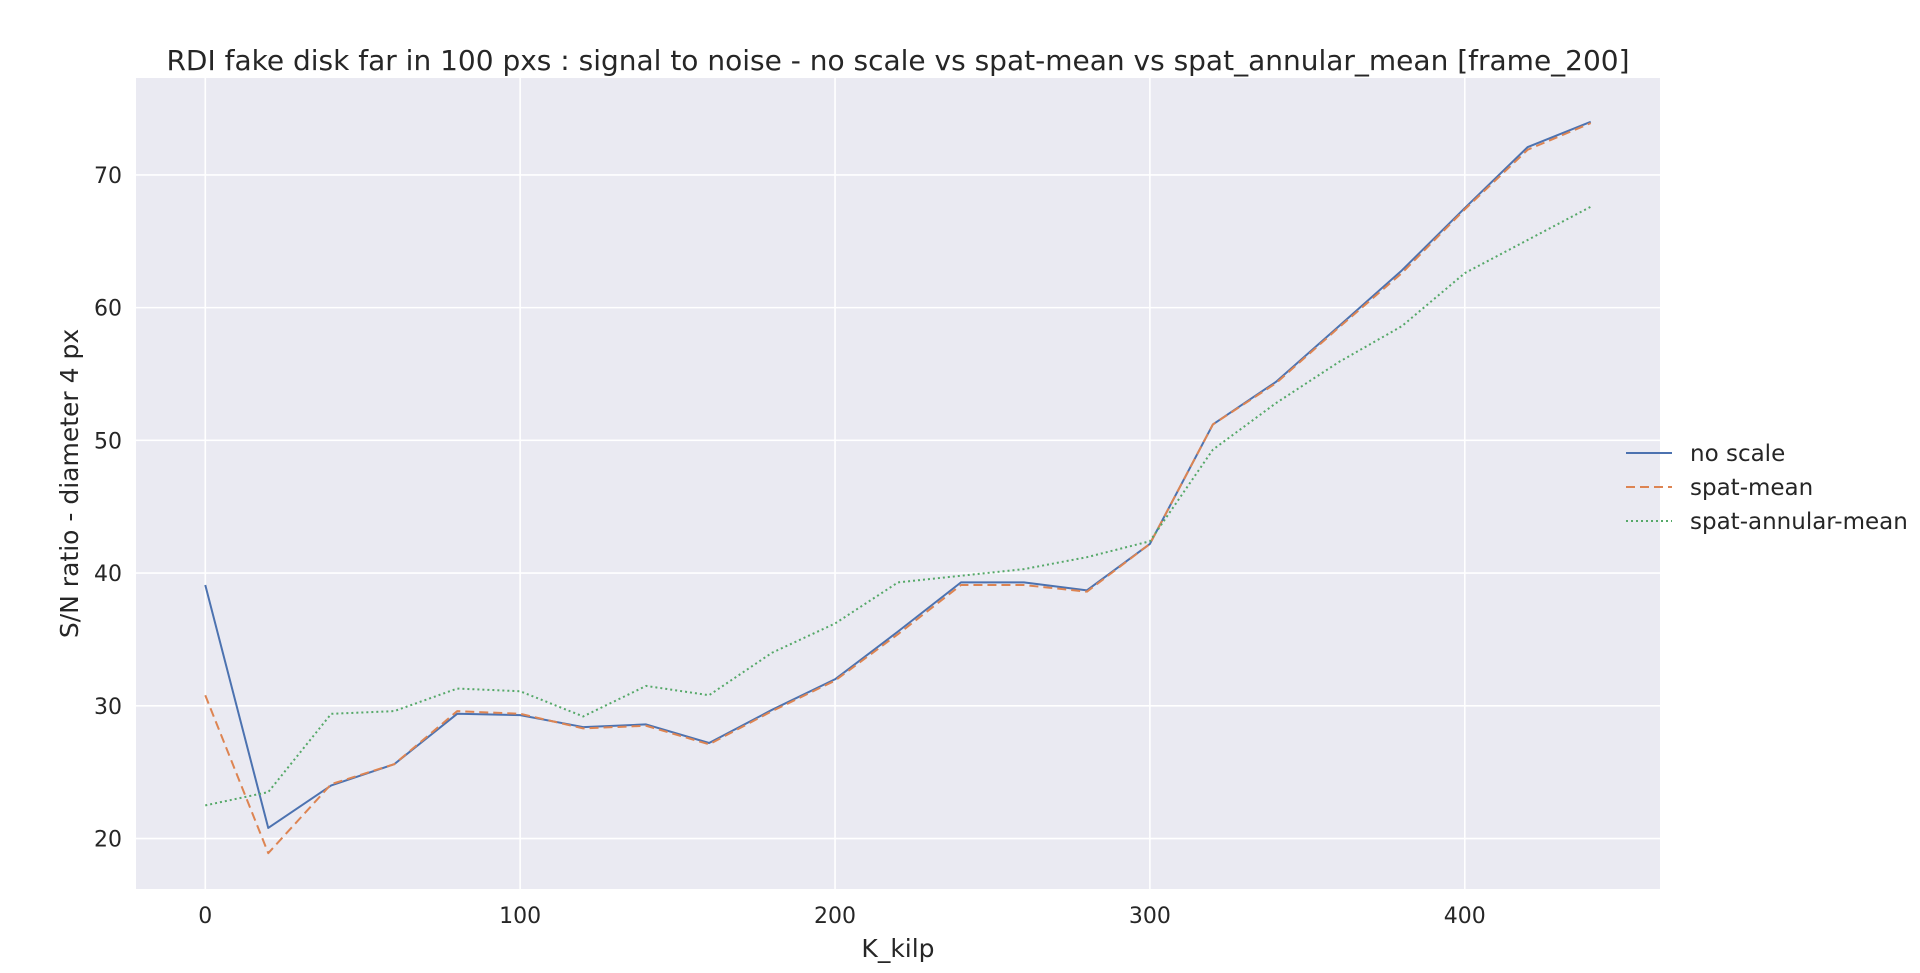  Describe the element at coordinates (1751, 488) in the screenshot. I see `legend-label-spat-mean: spat-mean` at that location.